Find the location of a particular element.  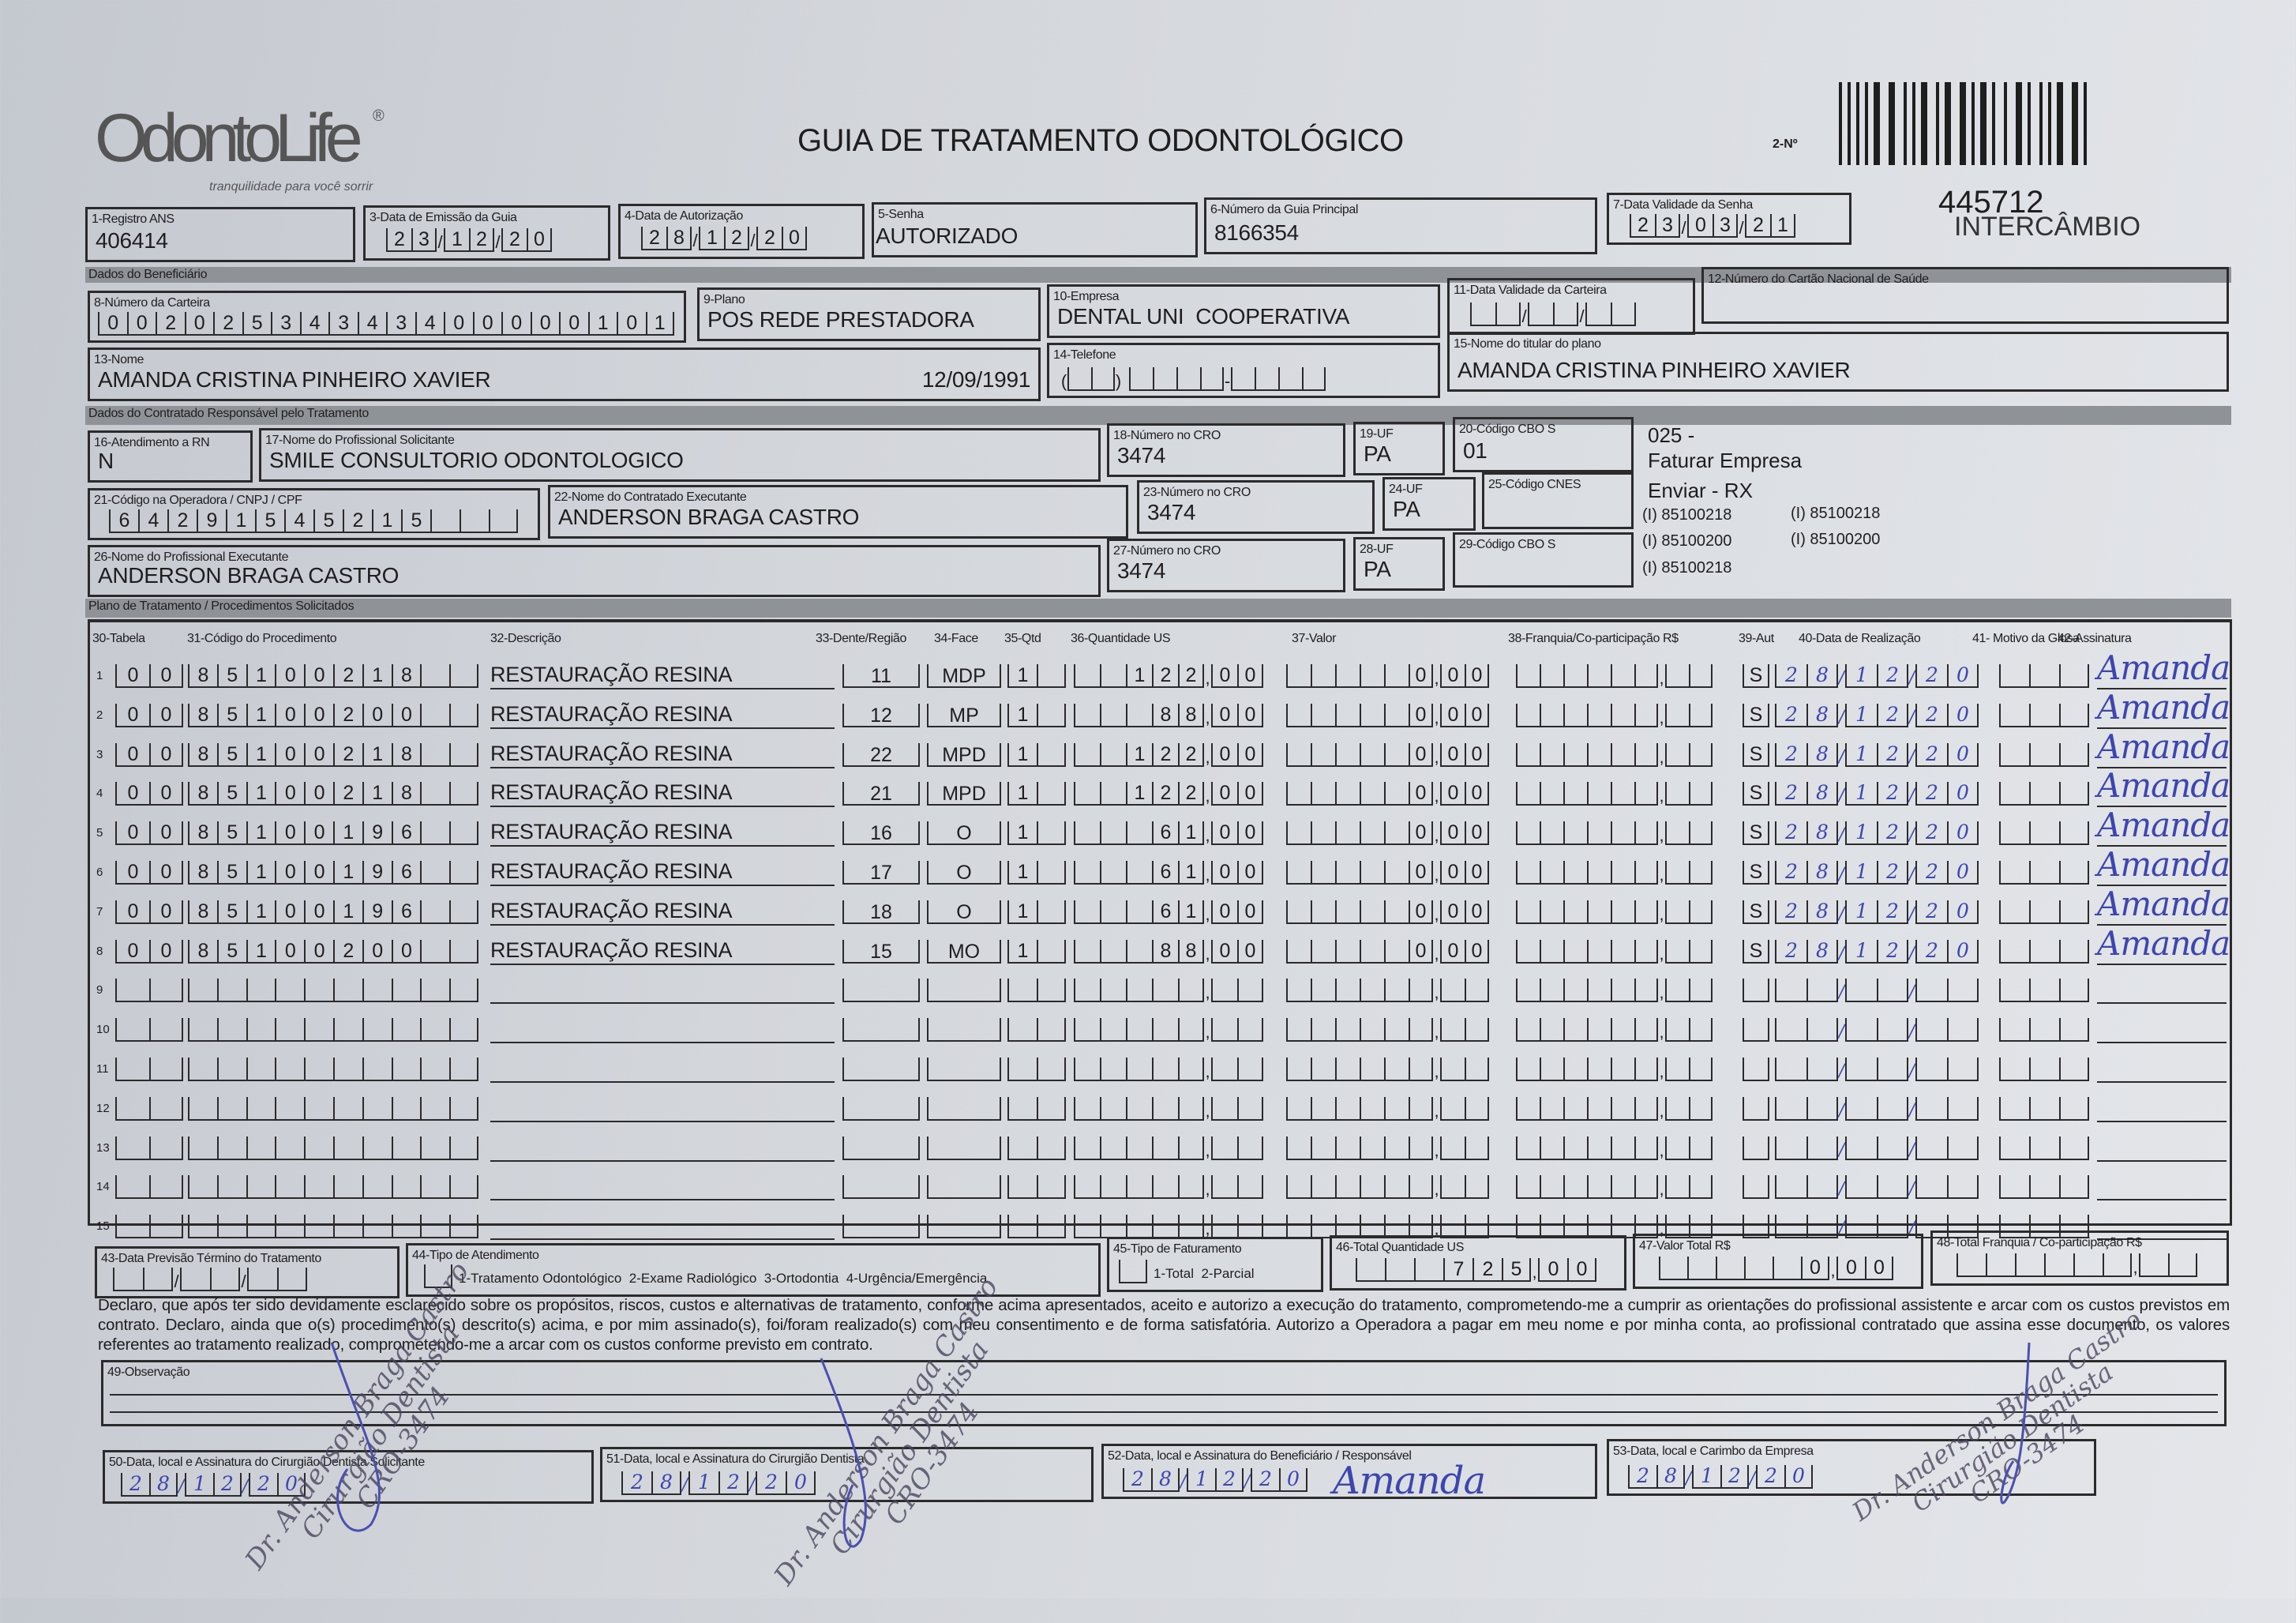

face-cell: MDP is located at coordinates (964, 676).